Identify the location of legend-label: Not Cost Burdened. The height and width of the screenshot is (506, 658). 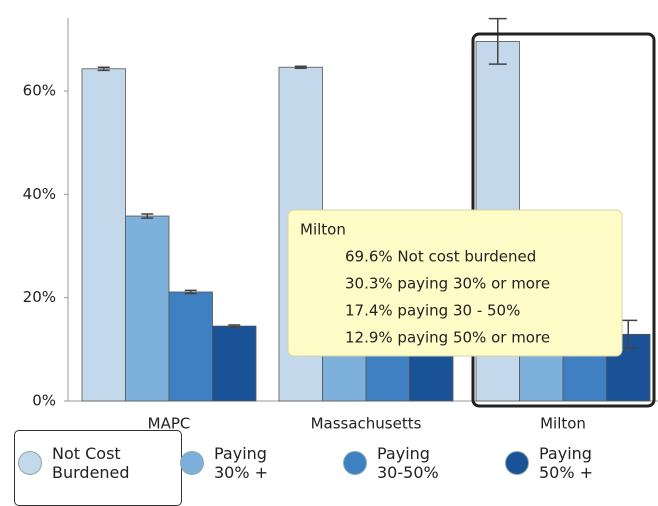
(91, 463).